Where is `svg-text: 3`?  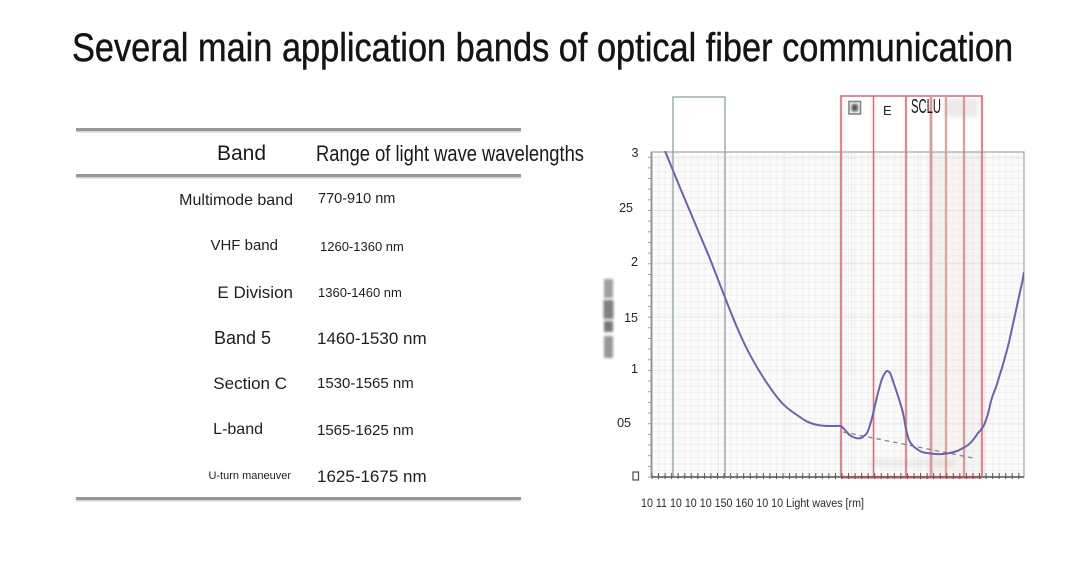 svg-text: 3 is located at coordinates (635, 153).